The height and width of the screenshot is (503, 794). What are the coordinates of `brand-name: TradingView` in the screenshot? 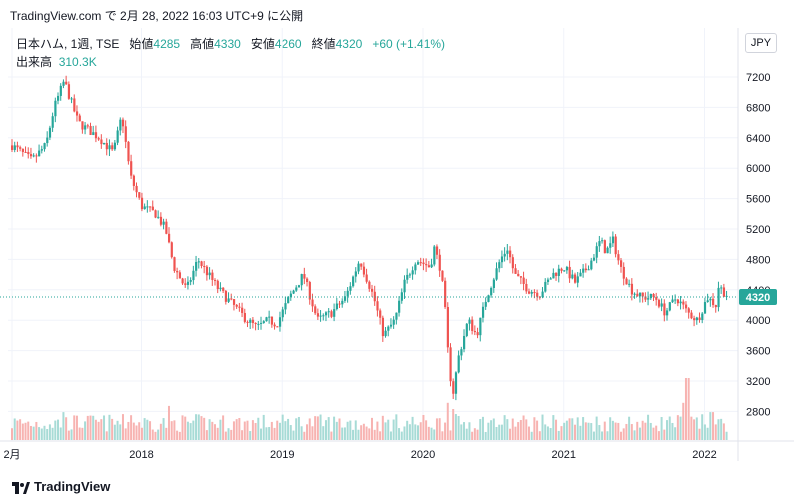 It's located at (72, 486).